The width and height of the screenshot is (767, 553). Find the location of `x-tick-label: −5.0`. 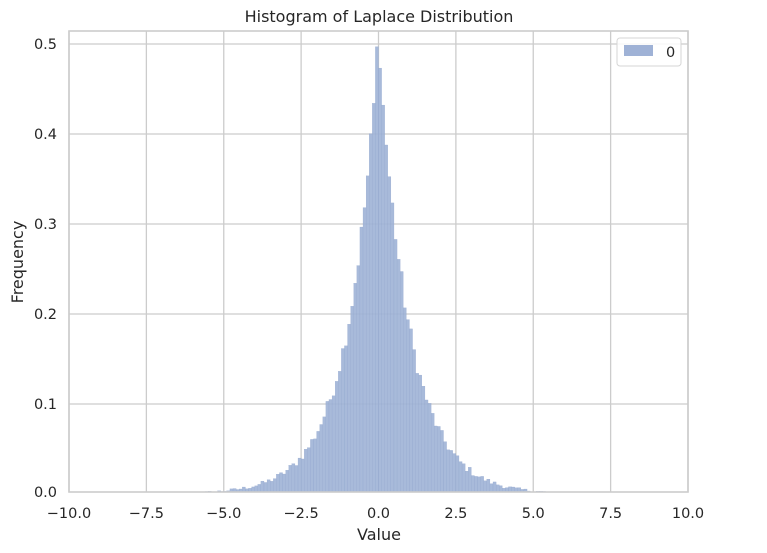

x-tick-label: −5.0 is located at coordinates (223, 514).